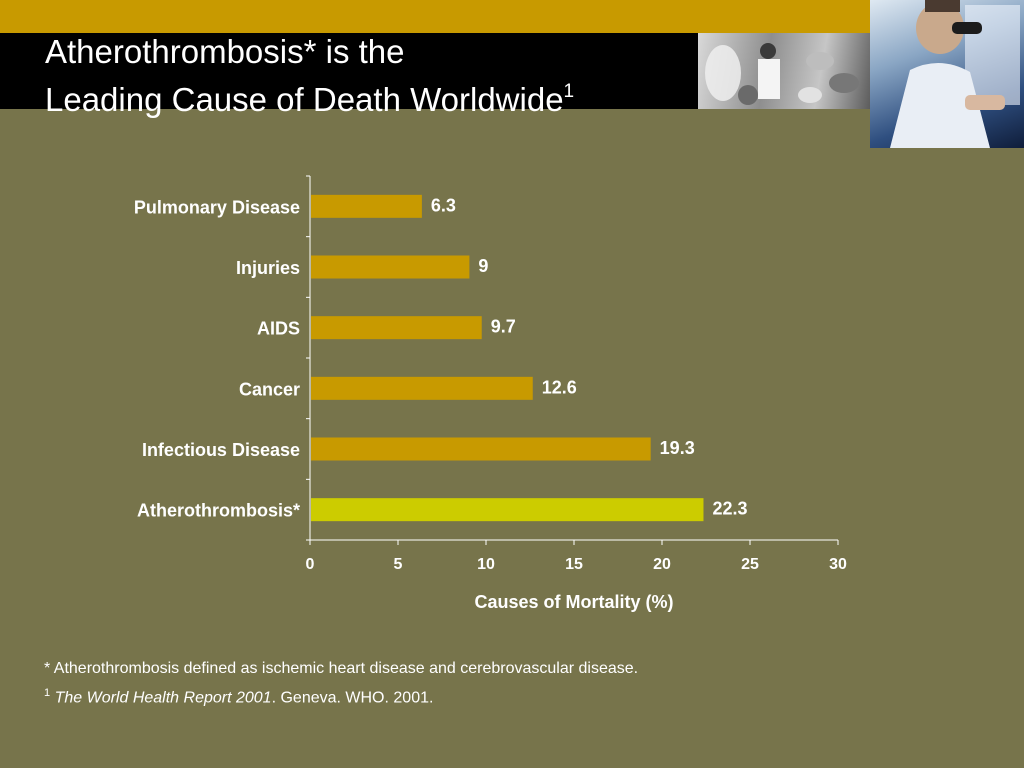 This screenshot has height=768, width=1024. What do you see at coordinates (574, 564) in the screenshot?
I see `x-tick-label: 15` at bounding box center [574, 564].